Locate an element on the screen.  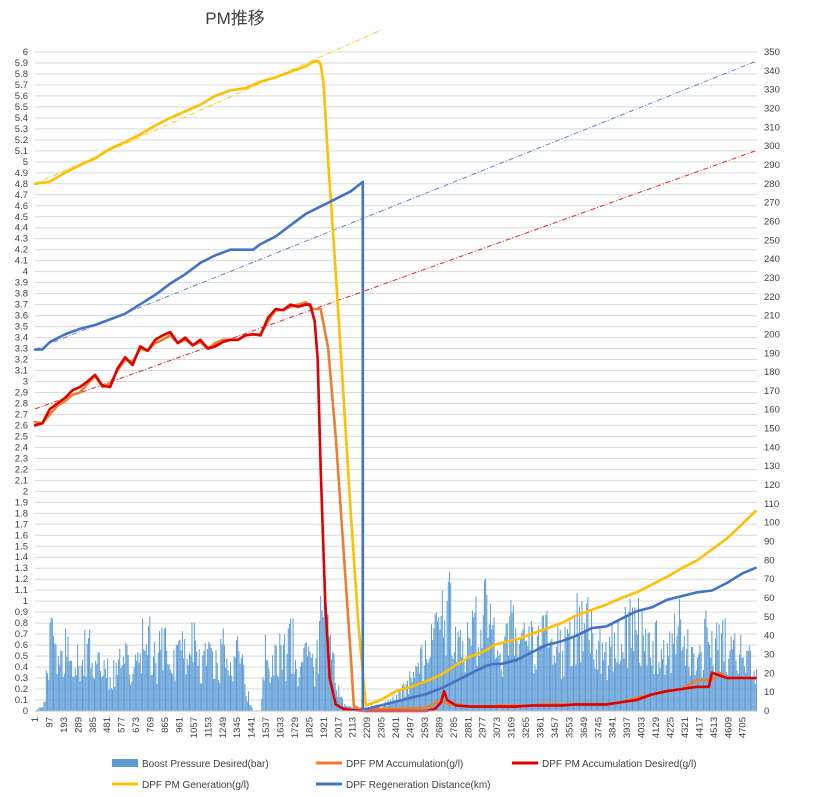
y-left-tick-label: 3.3 is located at coordinates (21, 349).